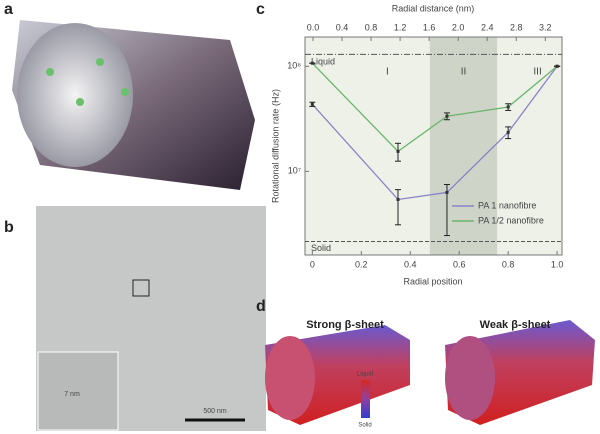  I want to click on x-tick-label: 0.6, so click(459, 264).